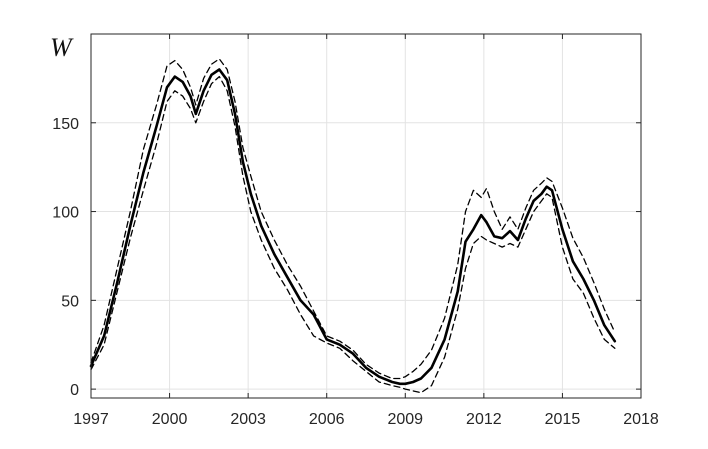  I want to click on x-tick-label: 2015, so click(563, 419).